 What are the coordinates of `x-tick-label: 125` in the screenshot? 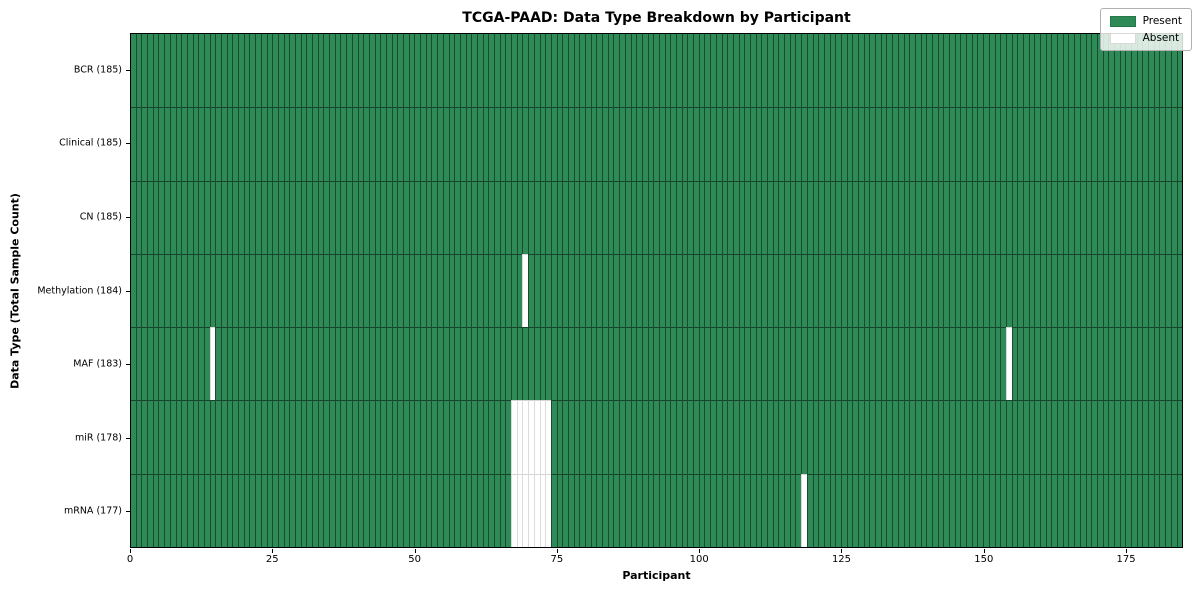 It's located at (841, 559).